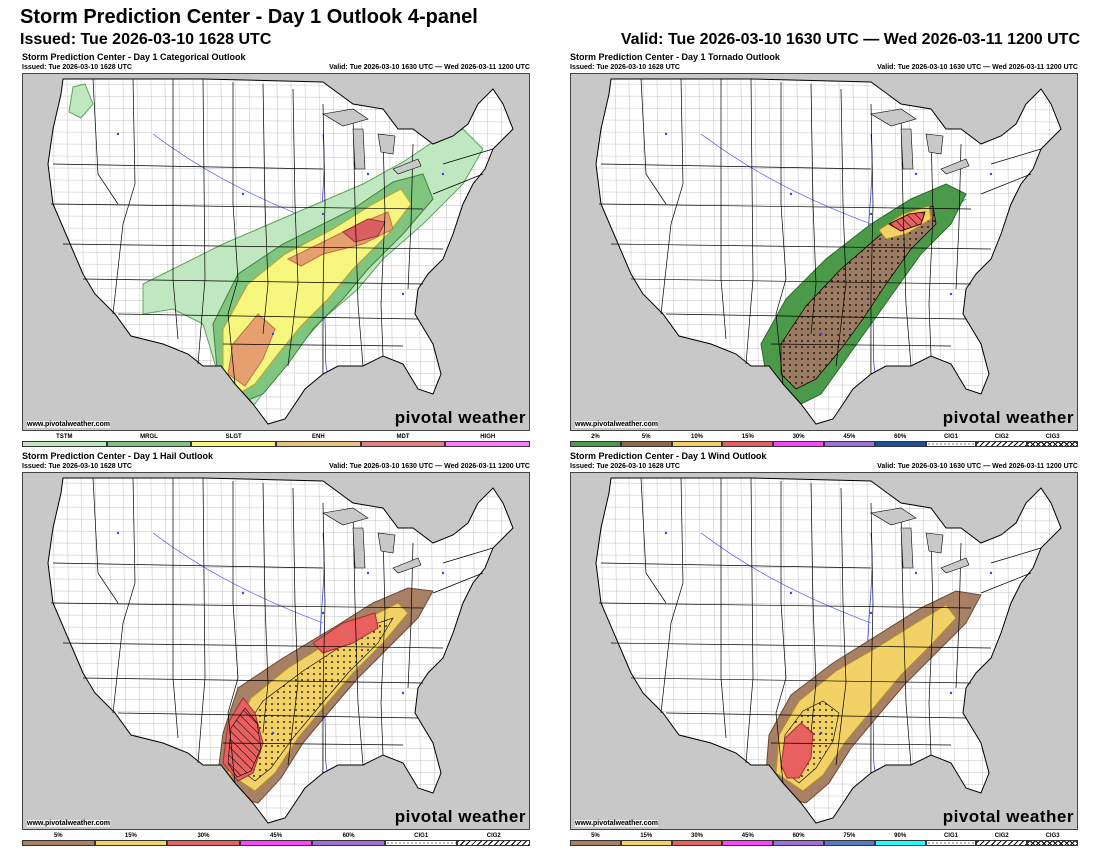  Describe the element at coordinates (646, 836) in the screenshot. I see `legend-label: 15%` at that location.